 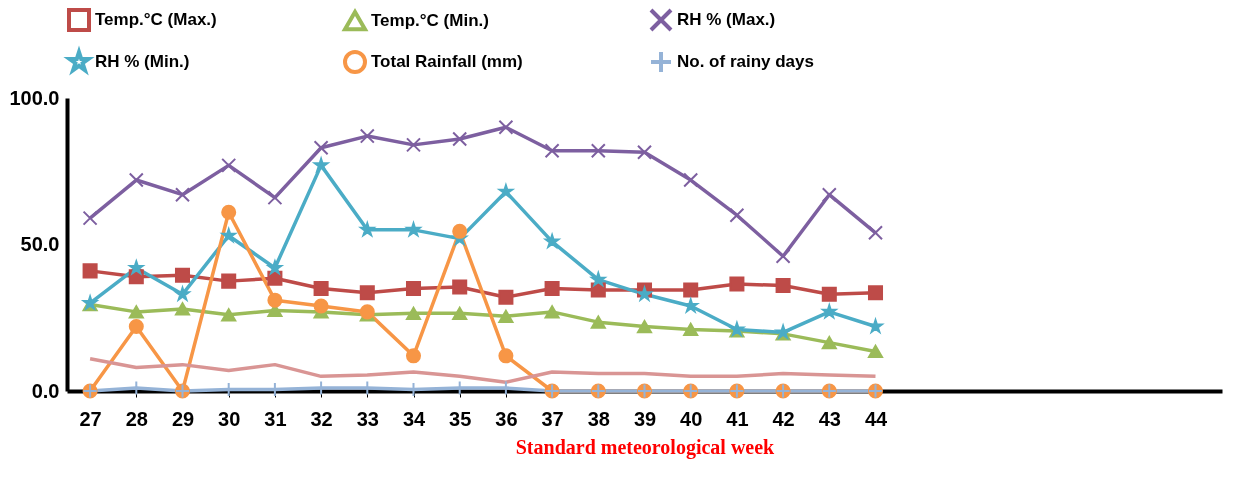 I want to click on x-tick-label: 31, so click(x=275, y=418).